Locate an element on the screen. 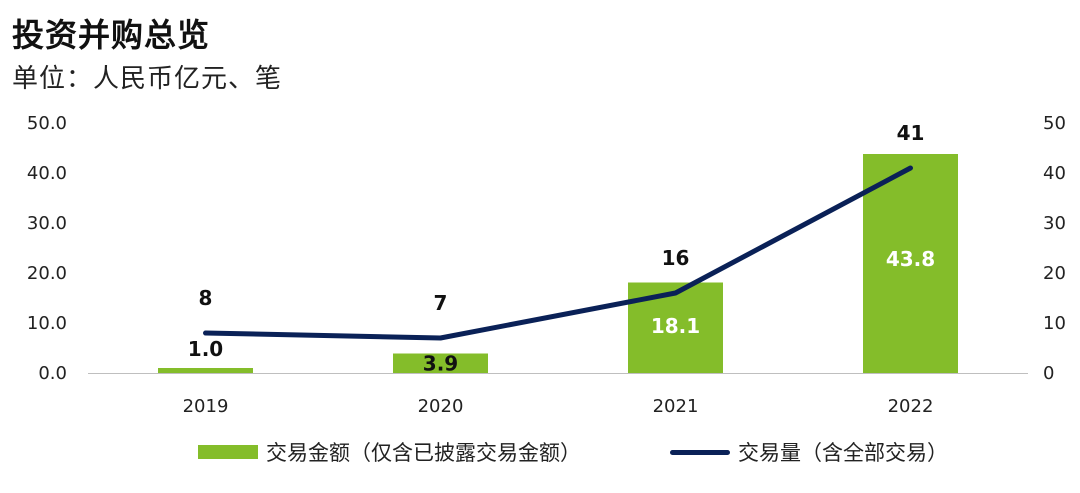 The image size is (1080, 493). chart-title: 投资并购总览 is located at coordinates (111, 35).